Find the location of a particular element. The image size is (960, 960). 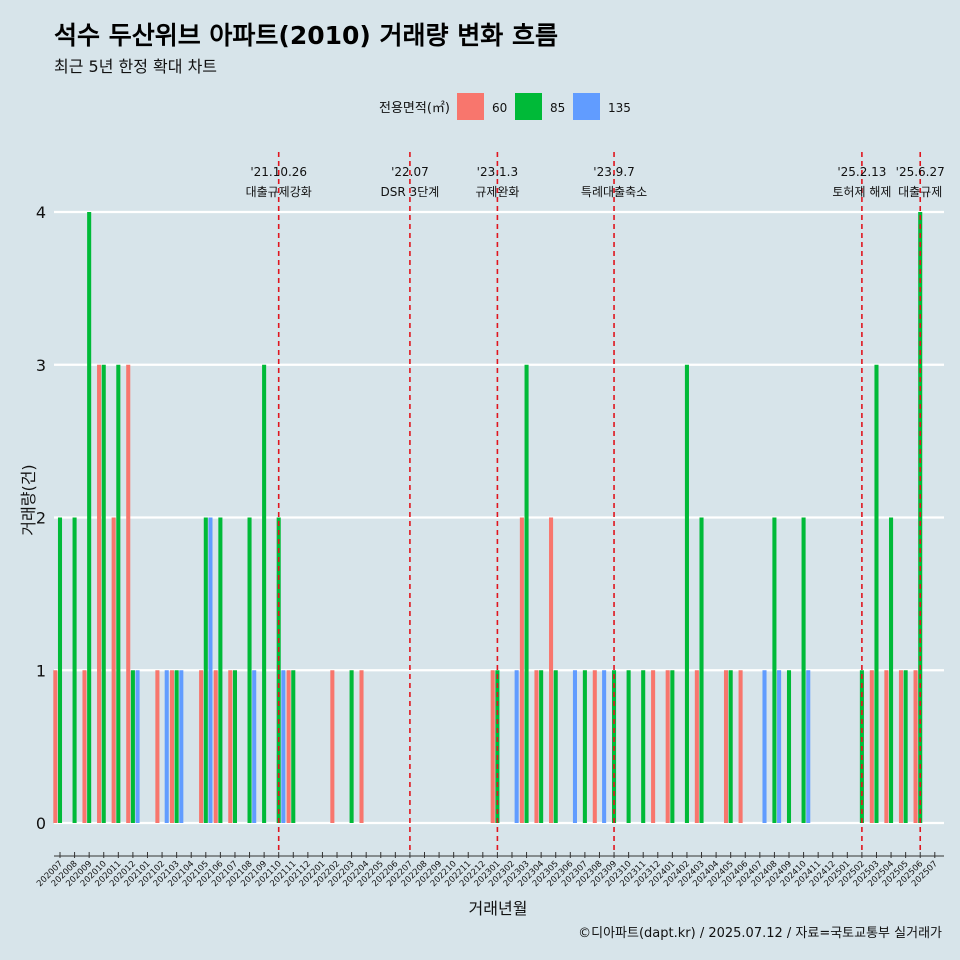

event-date: '21.10.26 is located at coordinates (278, 172).